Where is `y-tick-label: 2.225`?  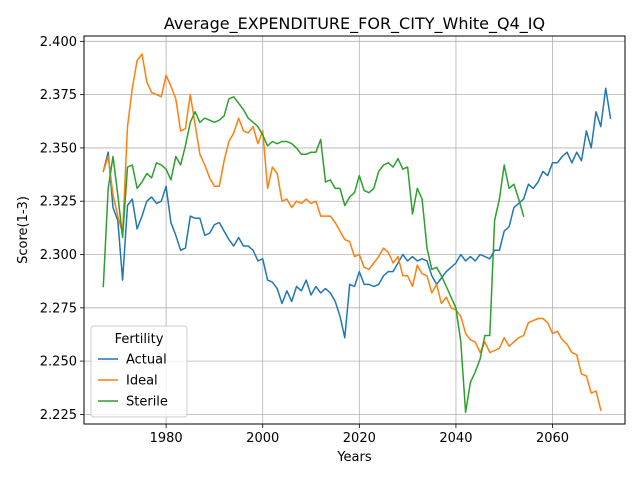 y-tick-label: 2.225 is located at coordinates (58, 415).